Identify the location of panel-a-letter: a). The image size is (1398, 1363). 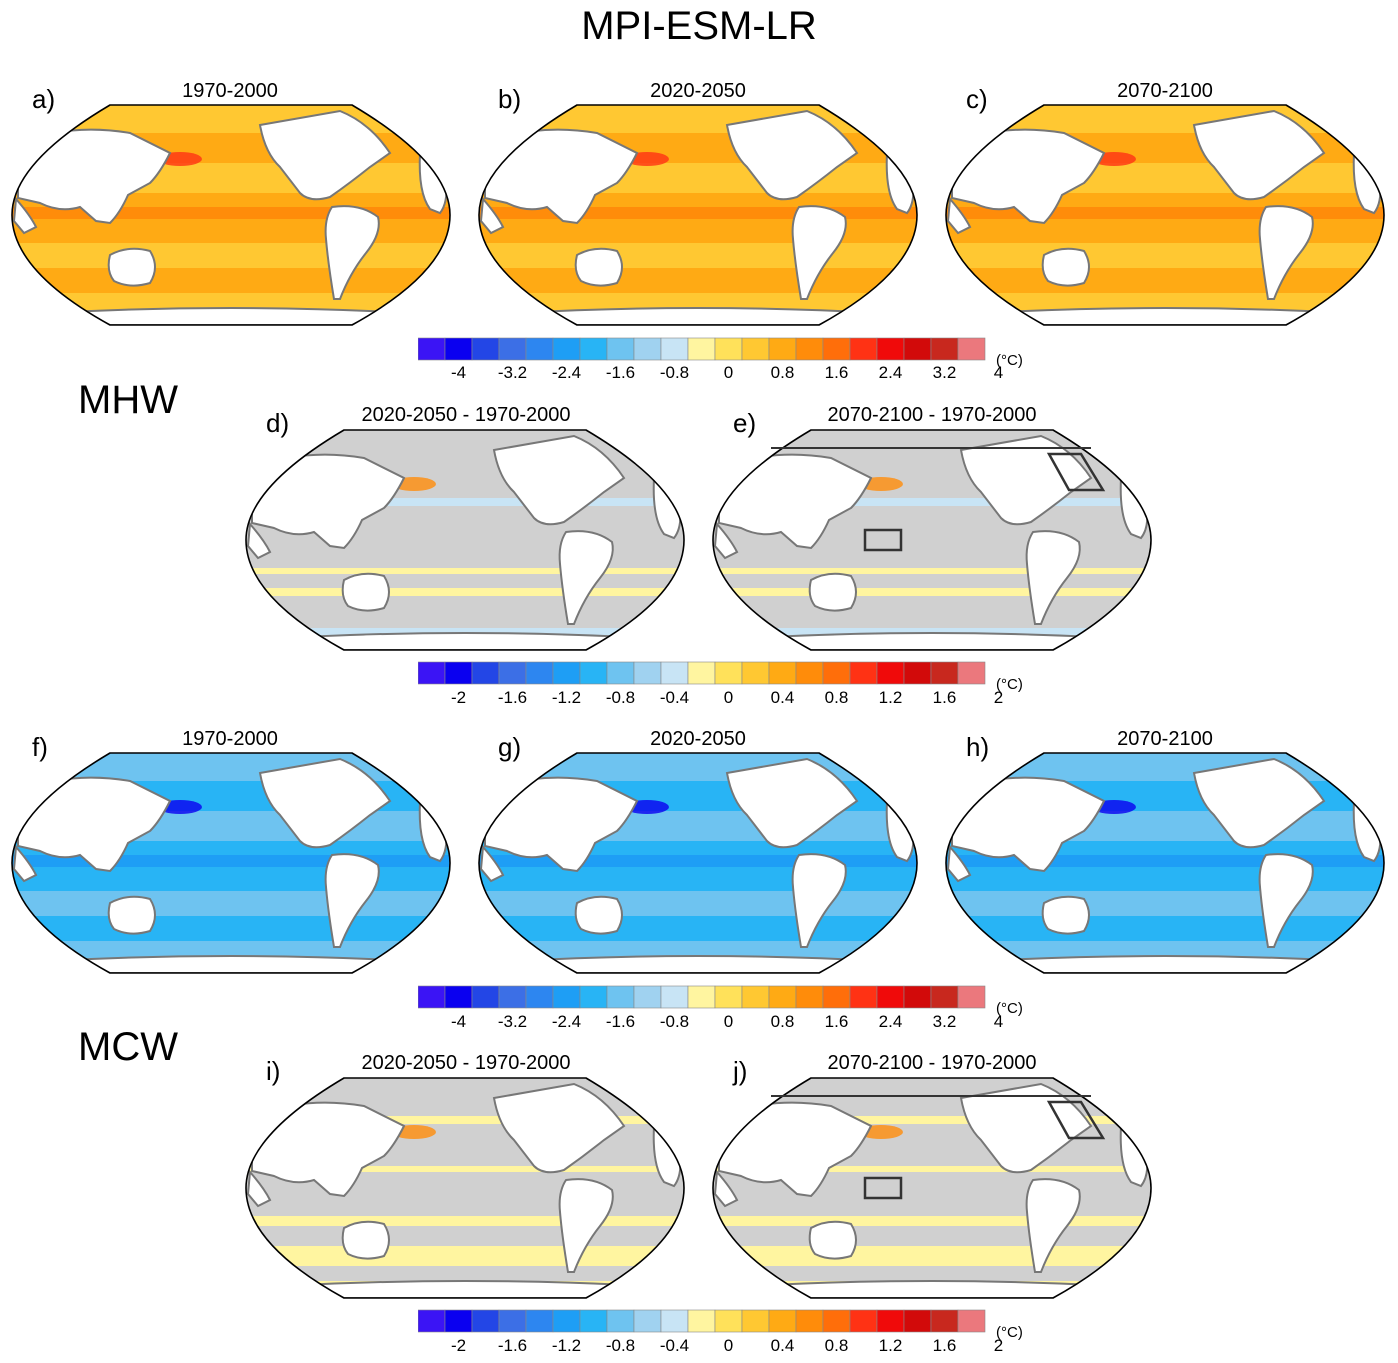
(44, 99).